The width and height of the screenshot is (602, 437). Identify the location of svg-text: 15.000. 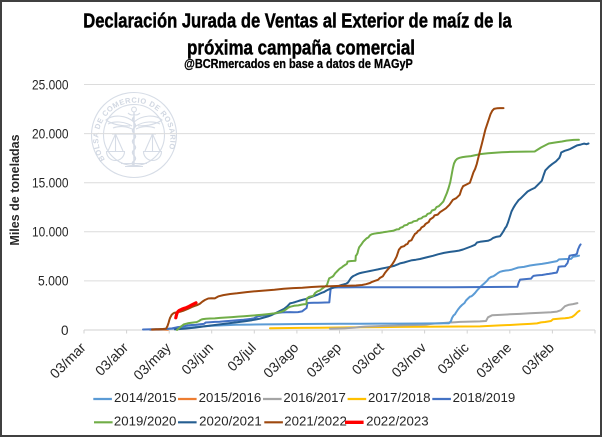
(50, 183).